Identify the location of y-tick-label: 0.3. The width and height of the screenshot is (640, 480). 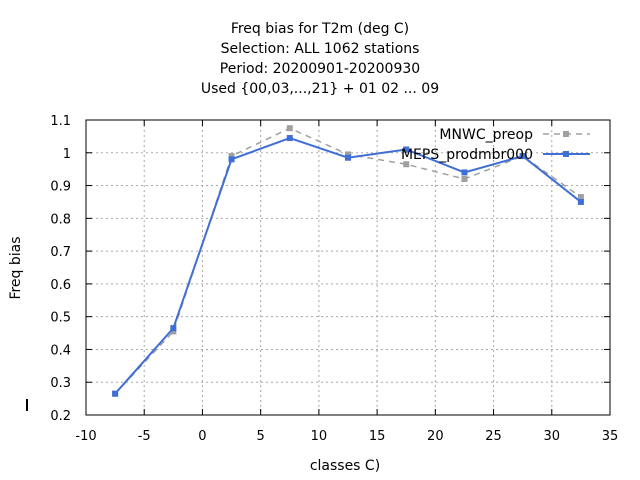
(60, 383).